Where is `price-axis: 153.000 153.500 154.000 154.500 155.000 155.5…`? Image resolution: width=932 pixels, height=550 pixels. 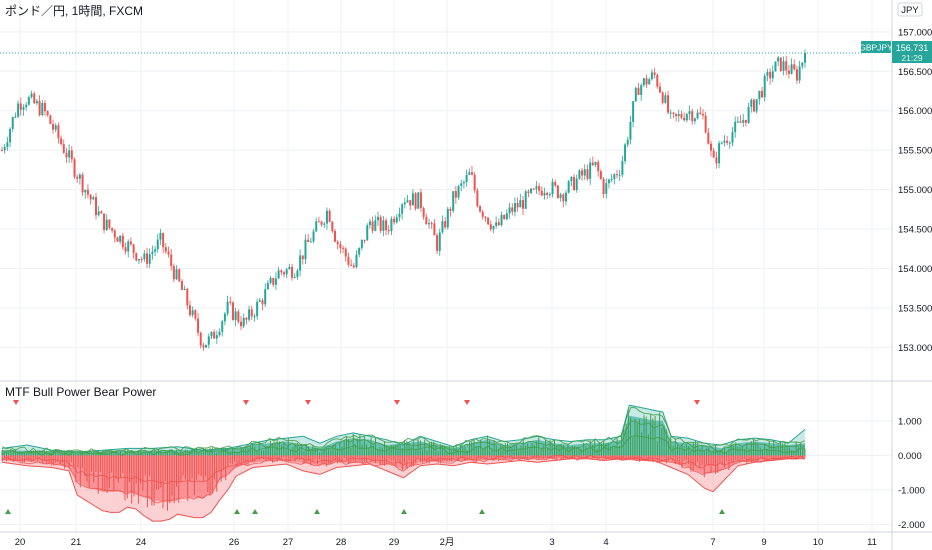 price-axis: 153.000 153.500 154.000 154.500 155.000 155.5… is located at coordinates (915, 190).